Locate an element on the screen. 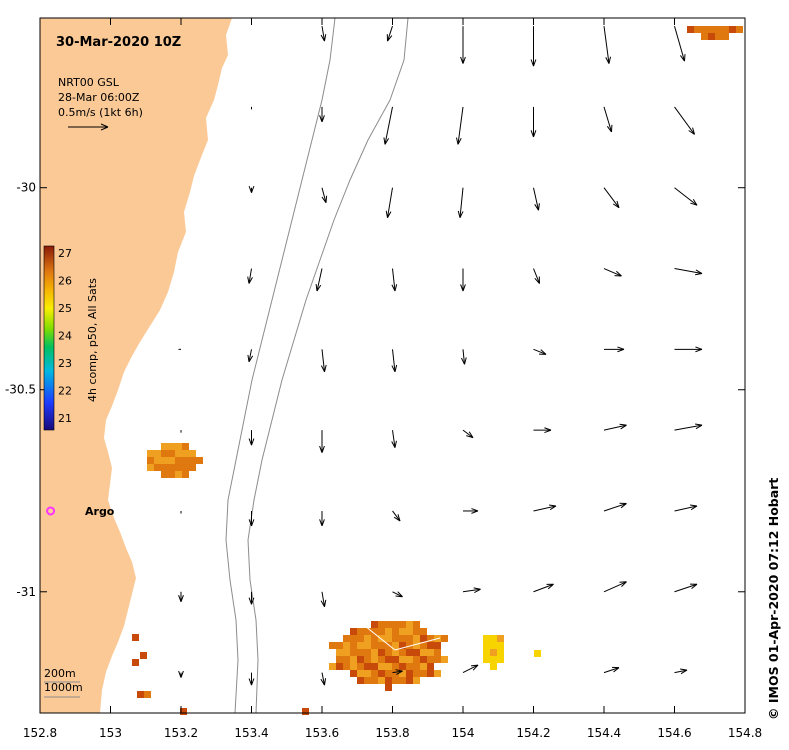 The height and width of the screenshot is (750, 789). x-tick-label: 152.8 is located at coordinates (40, 733).